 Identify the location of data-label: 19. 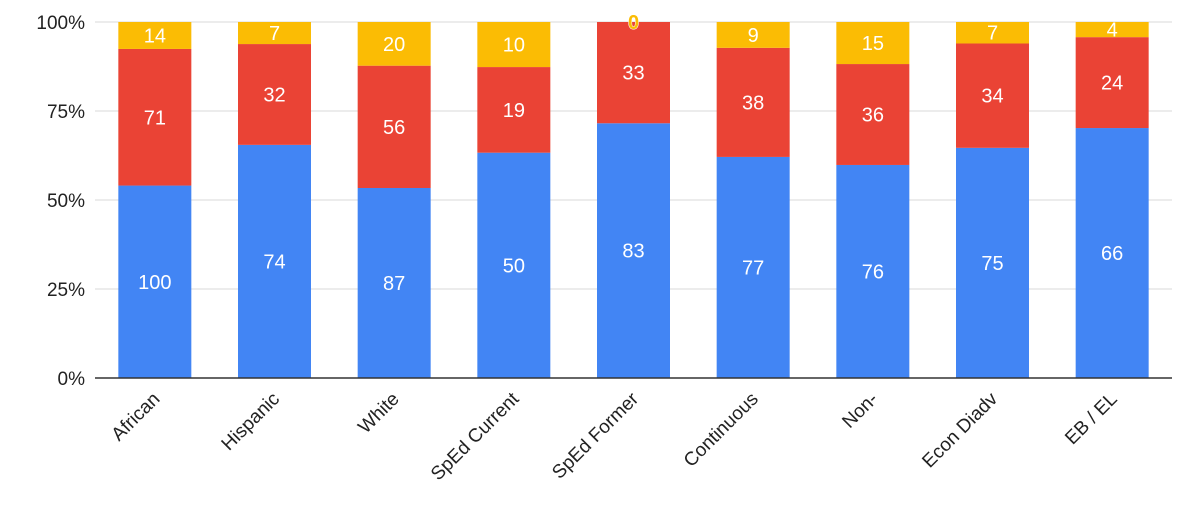
(514, 111).